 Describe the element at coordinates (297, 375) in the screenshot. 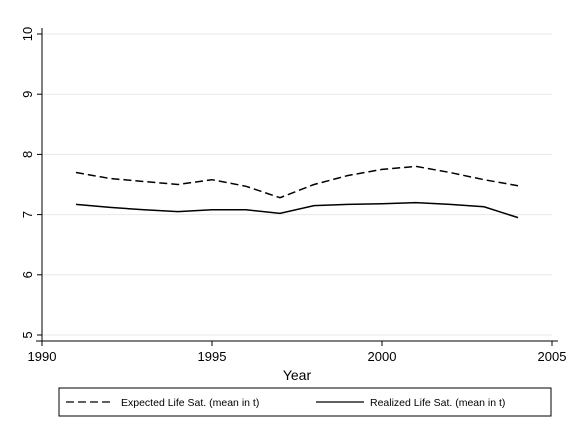

I see `x-axis-title: Year` at that location.